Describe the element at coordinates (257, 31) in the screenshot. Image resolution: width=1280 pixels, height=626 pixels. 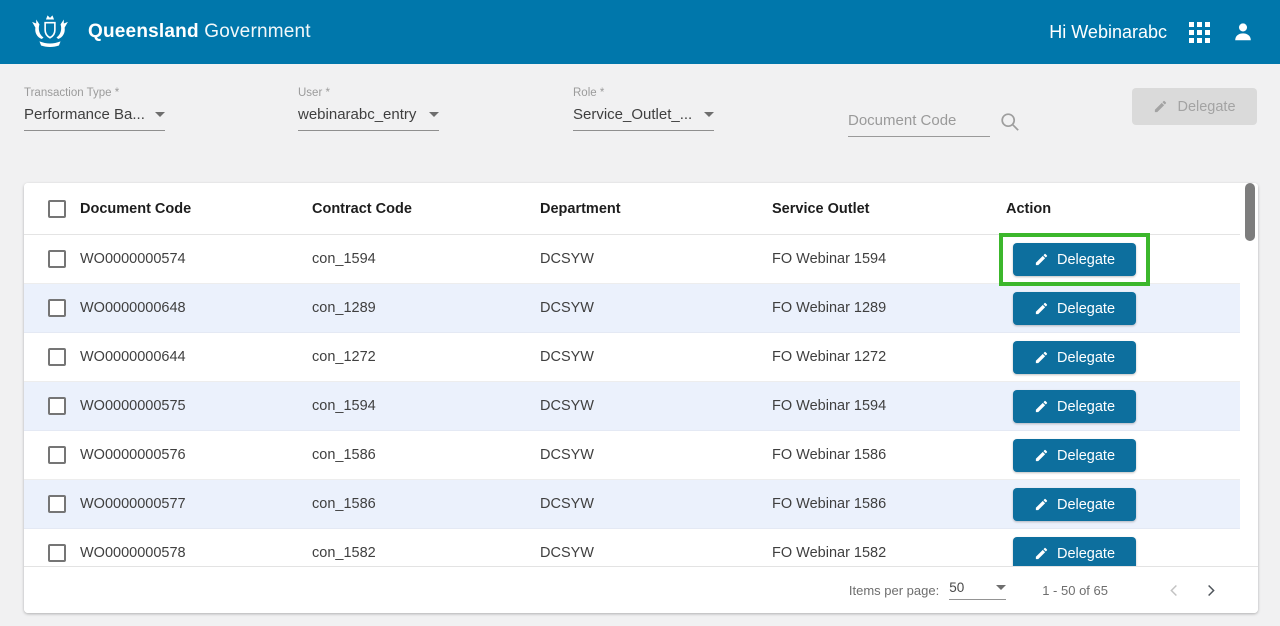
I see `brand-text-secondary: Government` at that location.